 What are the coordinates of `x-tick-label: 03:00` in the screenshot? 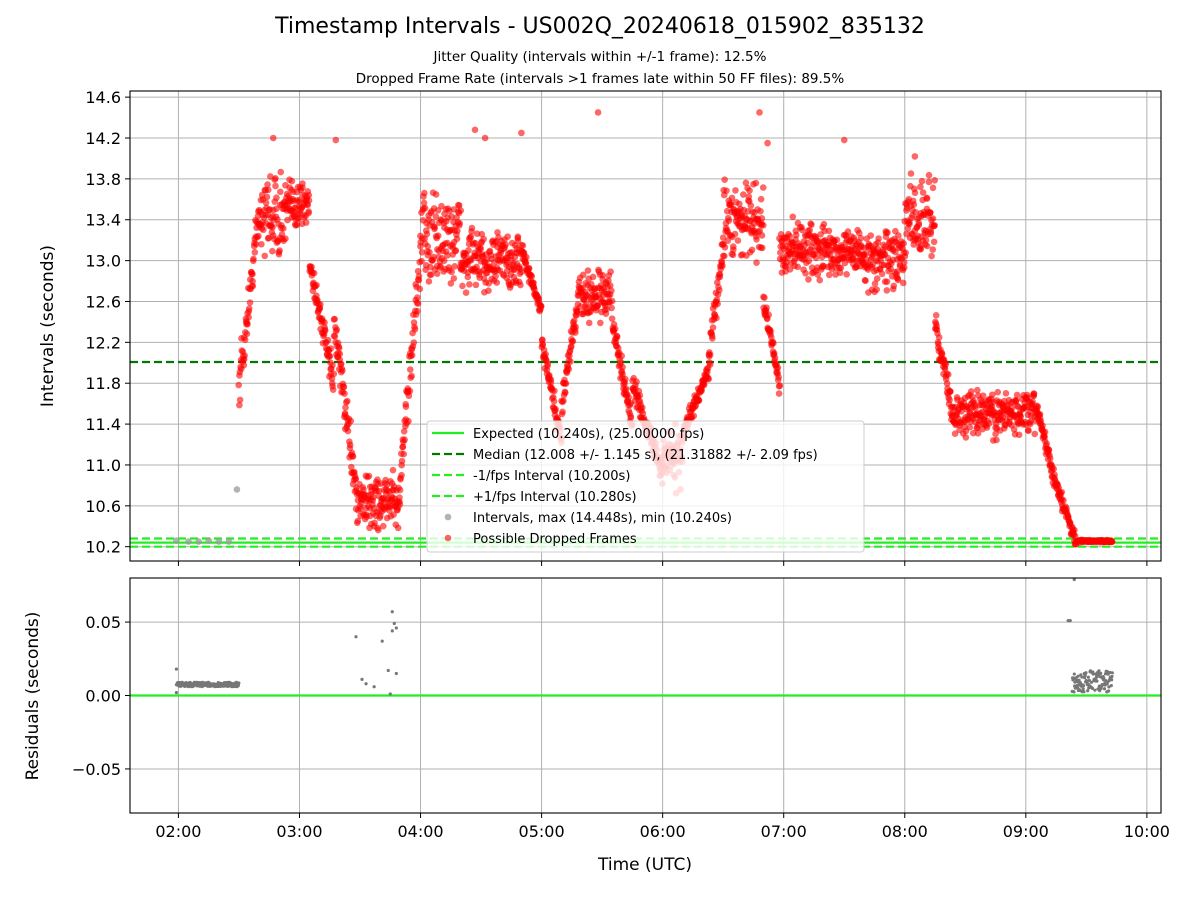 It's located at (299, 831).